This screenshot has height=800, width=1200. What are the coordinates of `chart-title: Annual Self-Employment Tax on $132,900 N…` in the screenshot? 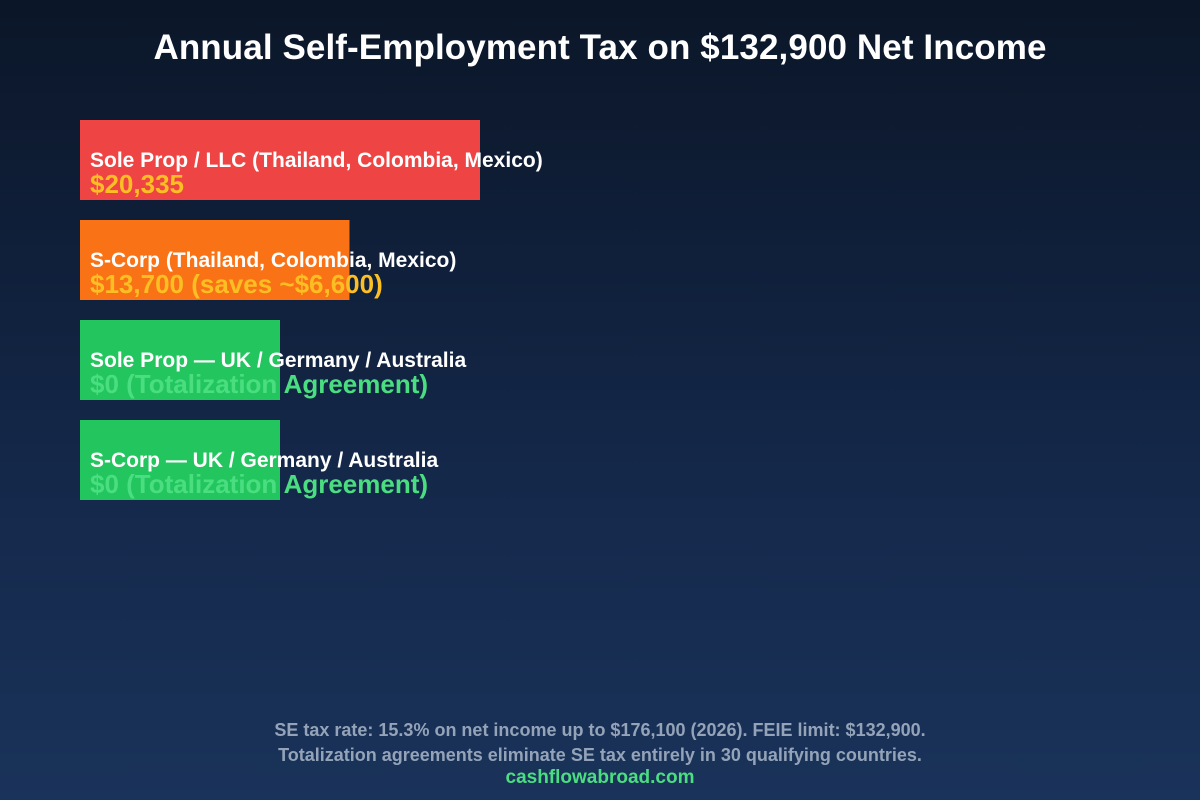 It's located at (600, 47).